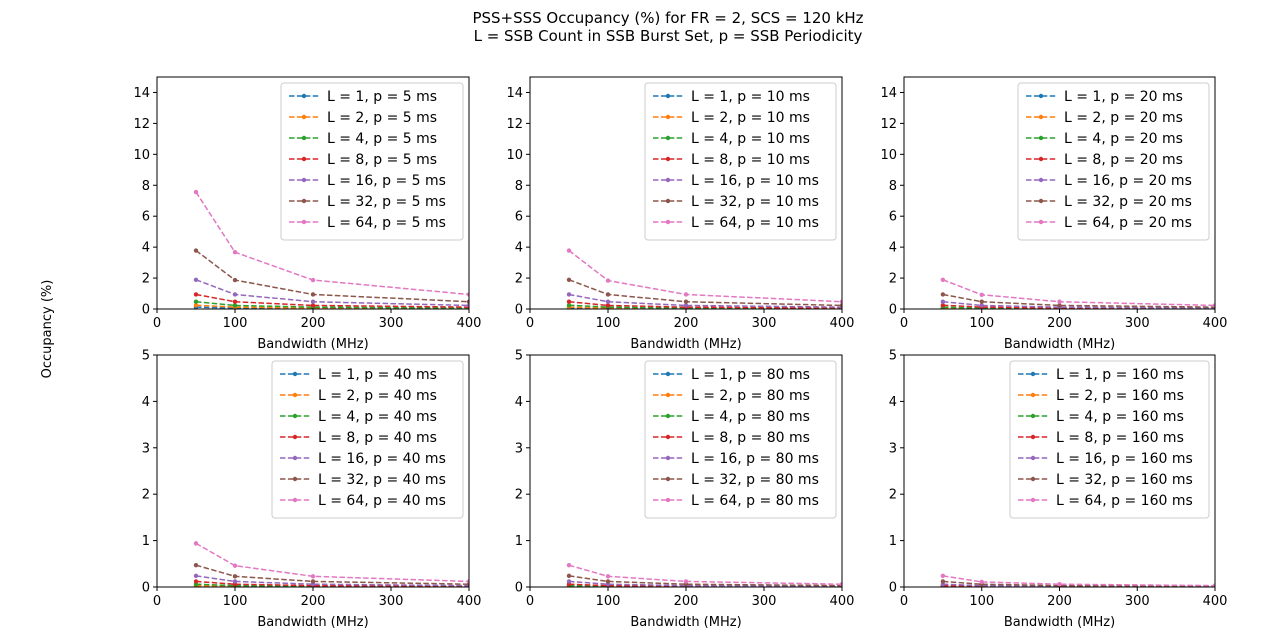  What do you see at coordinates (750, 375) in the screenshot?
I see `legend-entry: L = 1, p = 80 ms` at bounding box center [750, 375].